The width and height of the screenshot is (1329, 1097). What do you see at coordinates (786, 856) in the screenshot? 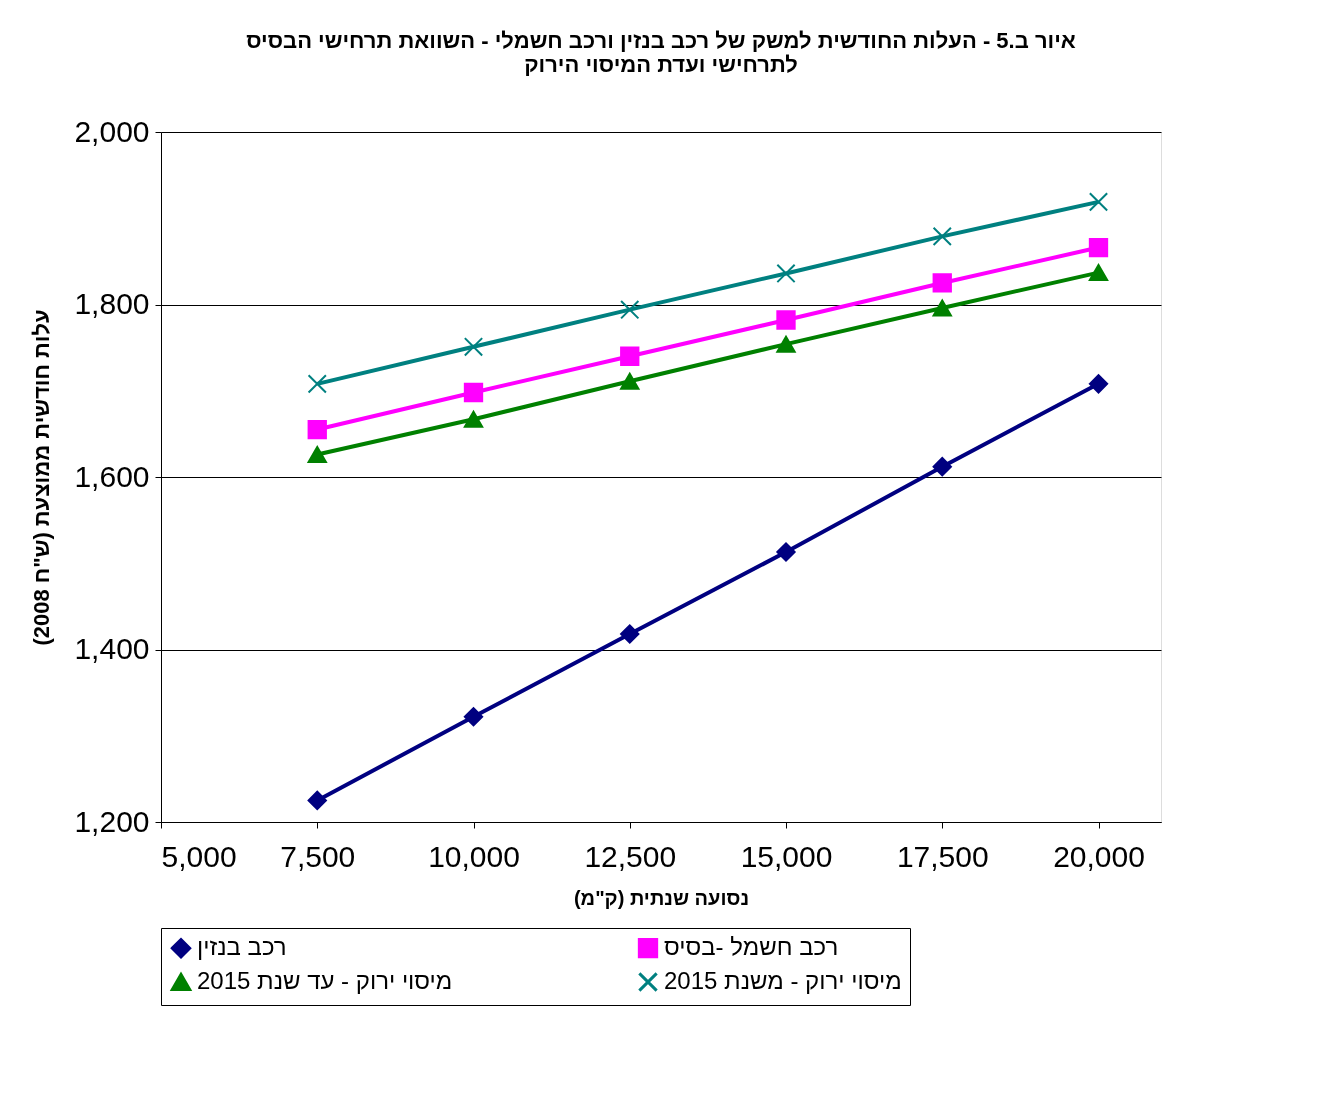
I see `x-tick-label: 15,000` at bounding box center [786, 856].